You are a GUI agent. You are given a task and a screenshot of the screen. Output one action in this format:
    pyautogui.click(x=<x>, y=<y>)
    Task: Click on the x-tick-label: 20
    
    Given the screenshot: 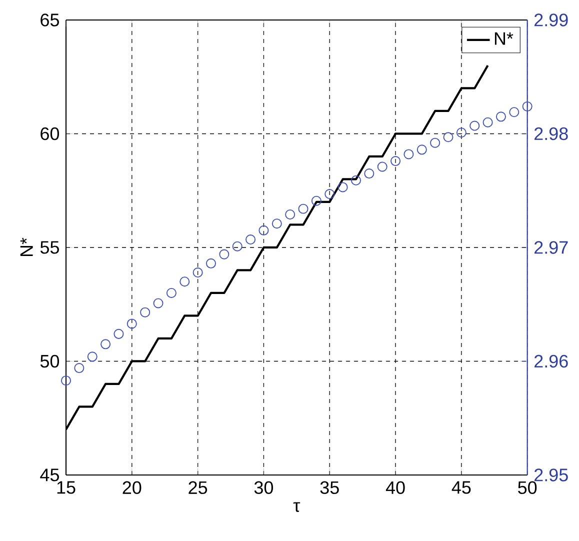 What is the action you would take?
    pyautogui.click(x=132, y=487)
    